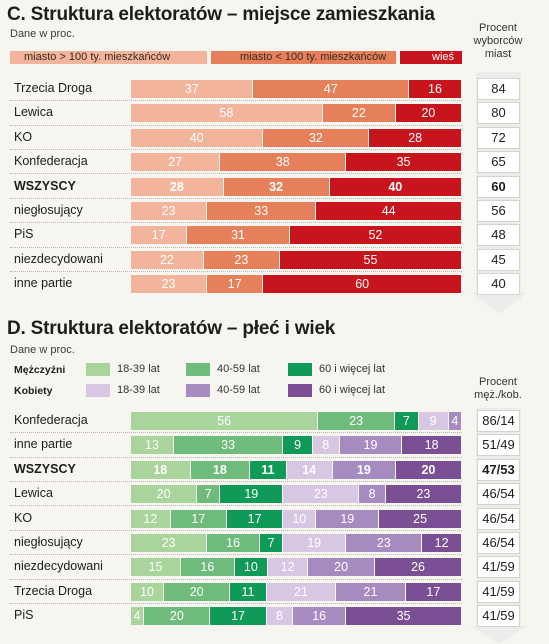 The image size is (549, 644). What do you see at coordinates (428, 113) in the screenshot?
I see `bar-segment: 20` at bounding box center [428, 113].